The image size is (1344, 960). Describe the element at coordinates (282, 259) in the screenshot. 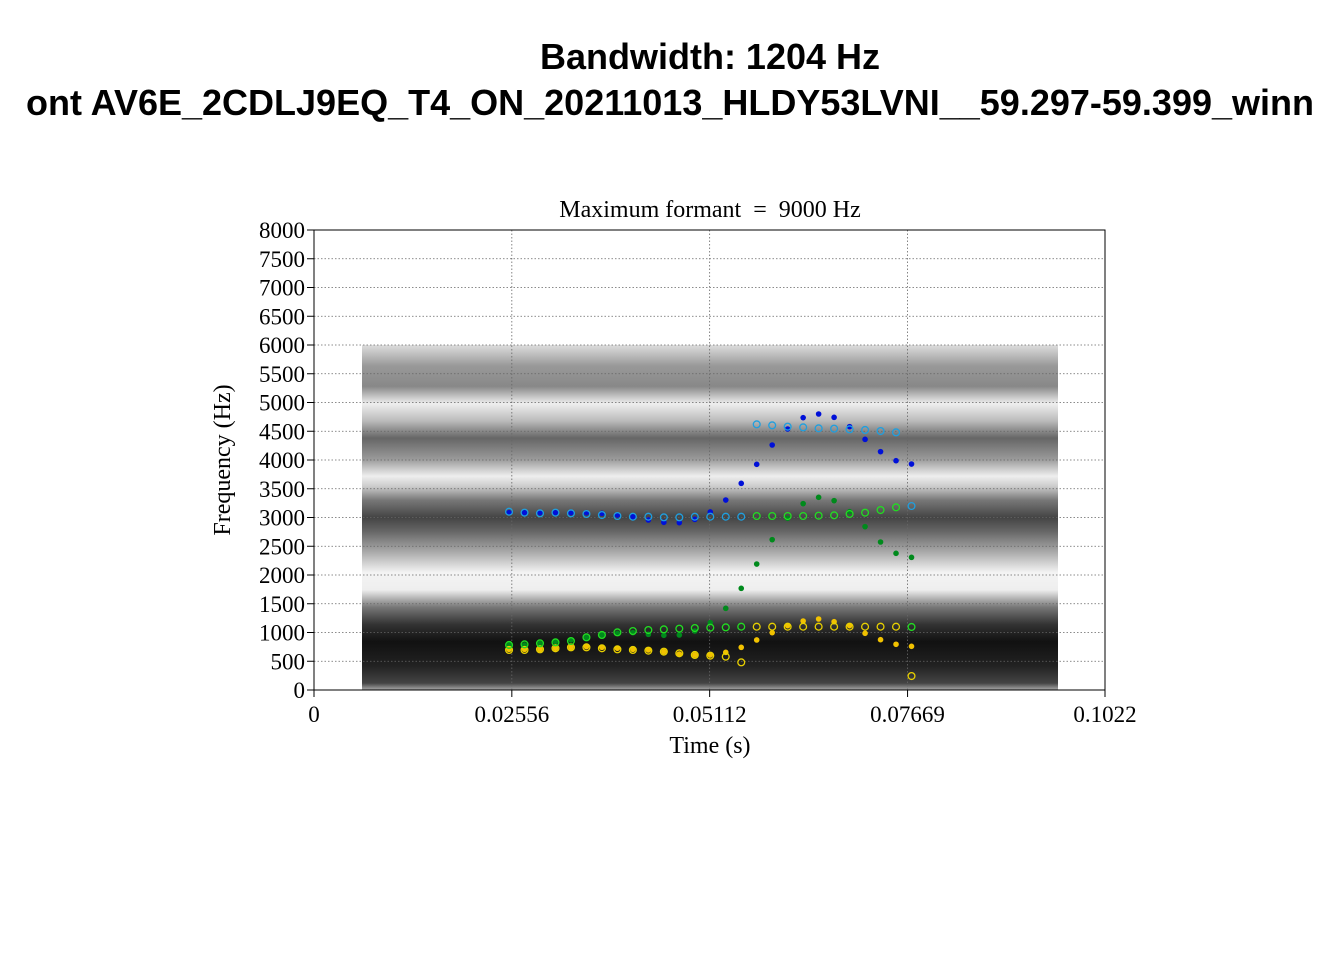

I see `y-tick-label: 7500` at that location.